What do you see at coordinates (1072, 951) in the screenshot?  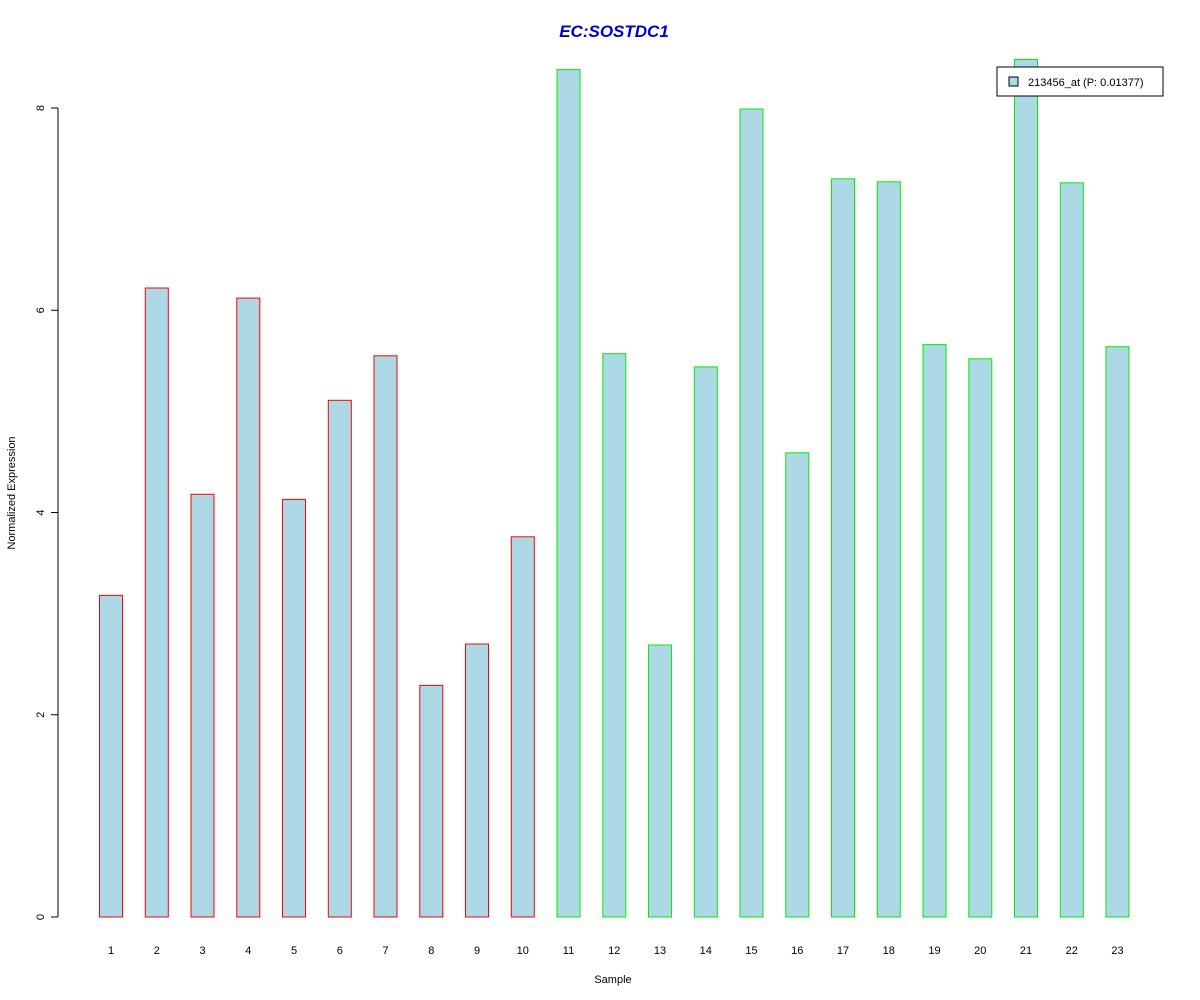 I see `x-tick-label: 22` at bounding box center [1072, 951].